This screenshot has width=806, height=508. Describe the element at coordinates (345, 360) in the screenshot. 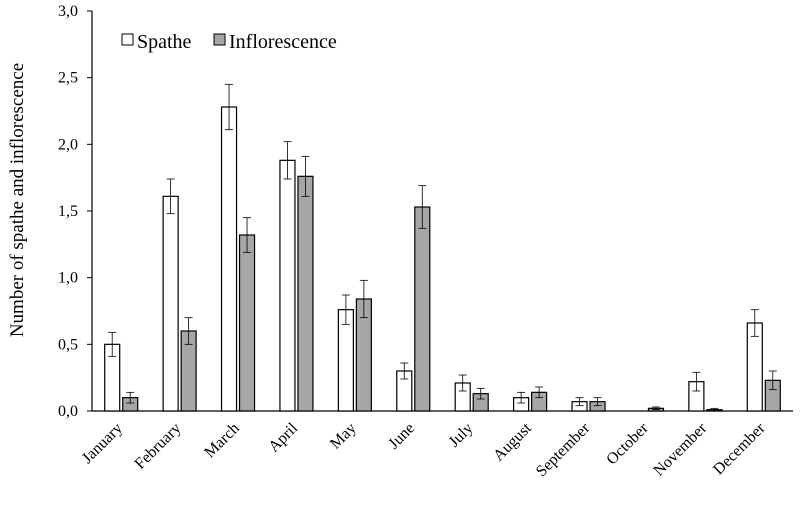

I see `bar-spathe-may` at that location.